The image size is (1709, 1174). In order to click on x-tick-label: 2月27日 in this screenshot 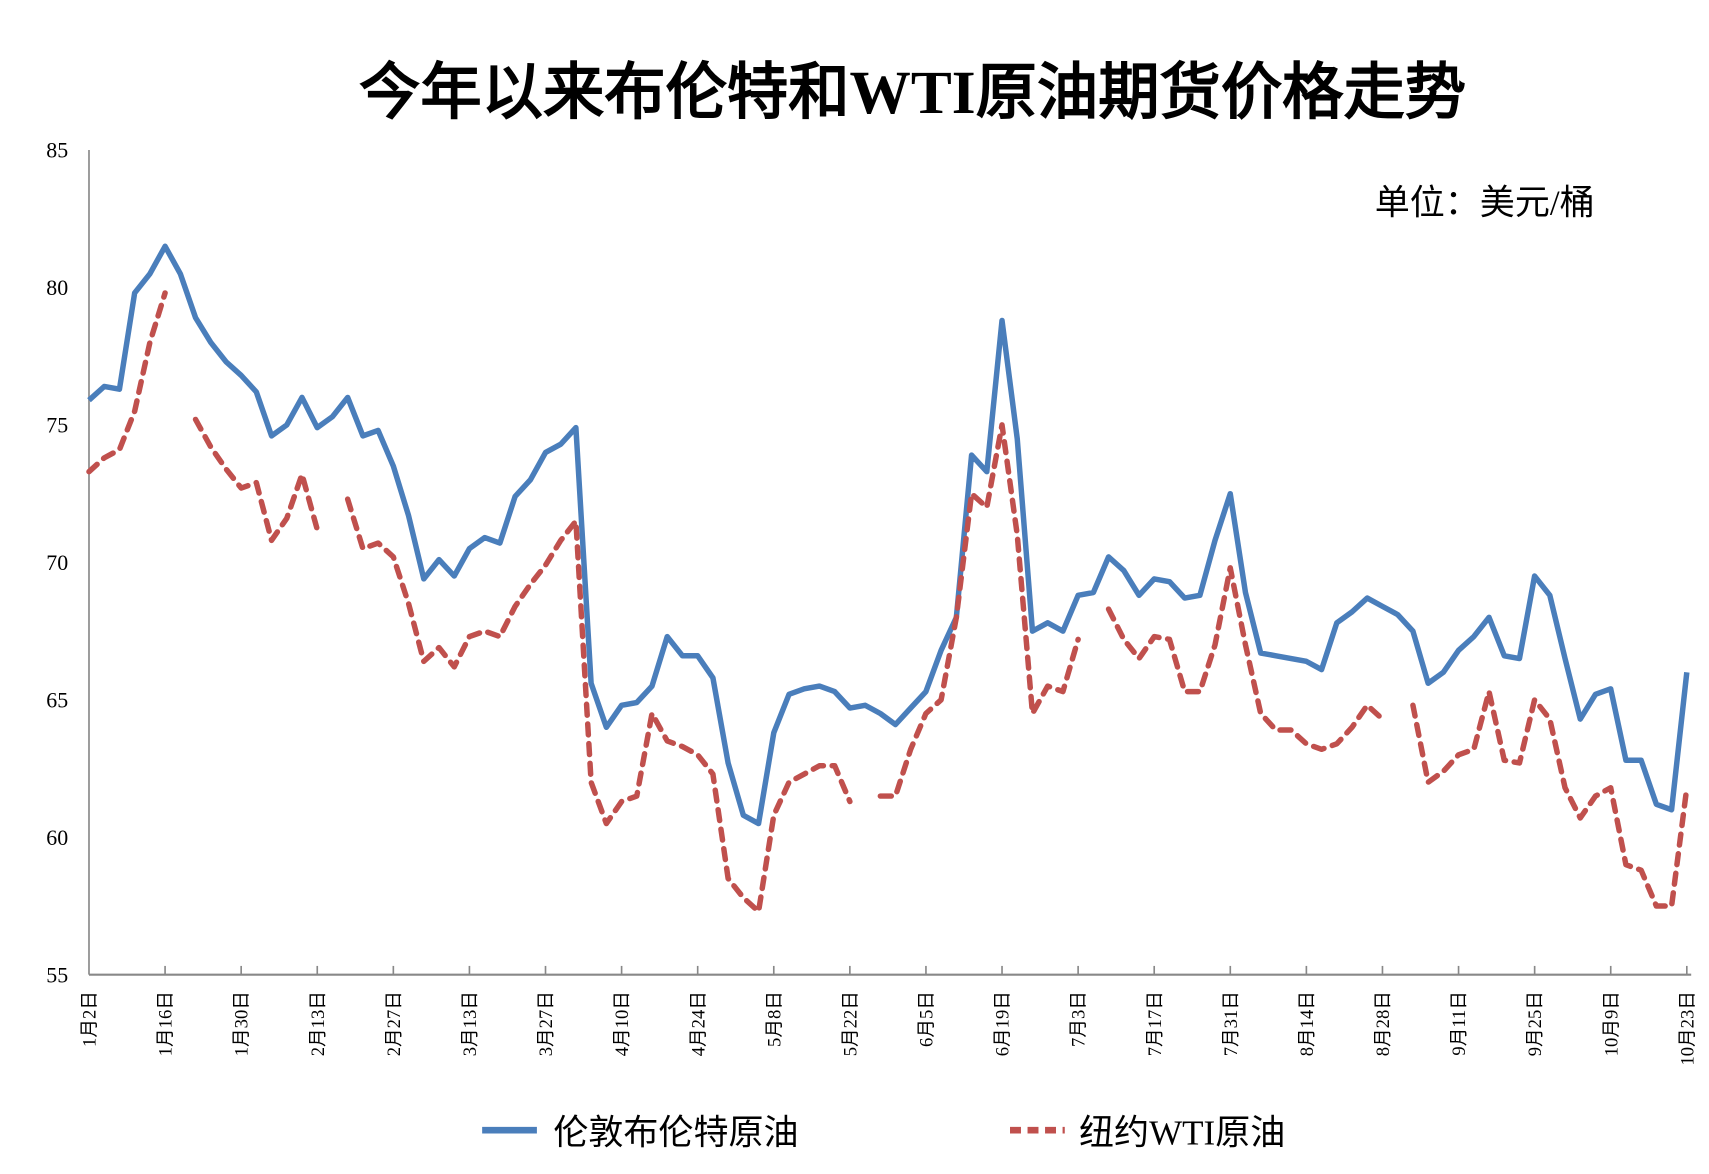, I will do `click(394, 1023)`.